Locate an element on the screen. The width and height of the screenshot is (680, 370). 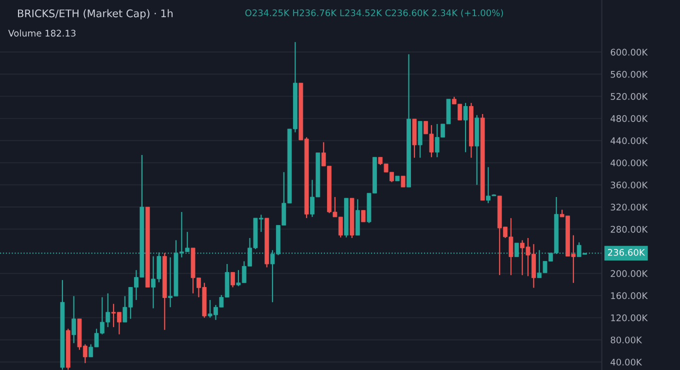
y-tick-label: 400.00K is located at coordinates (629, 162).